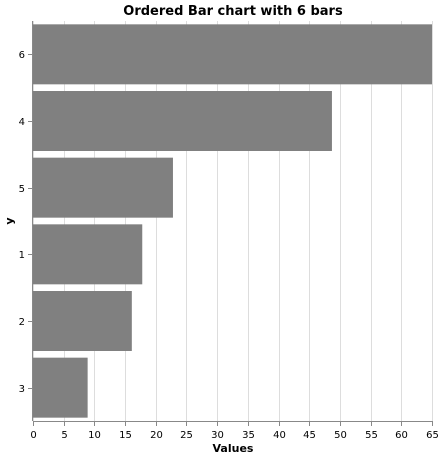 This screenshot has width=439, height=459. Describe the element at coordinates (22, 122) in the screenshot. I see `y-tick-label: 4` at that location.